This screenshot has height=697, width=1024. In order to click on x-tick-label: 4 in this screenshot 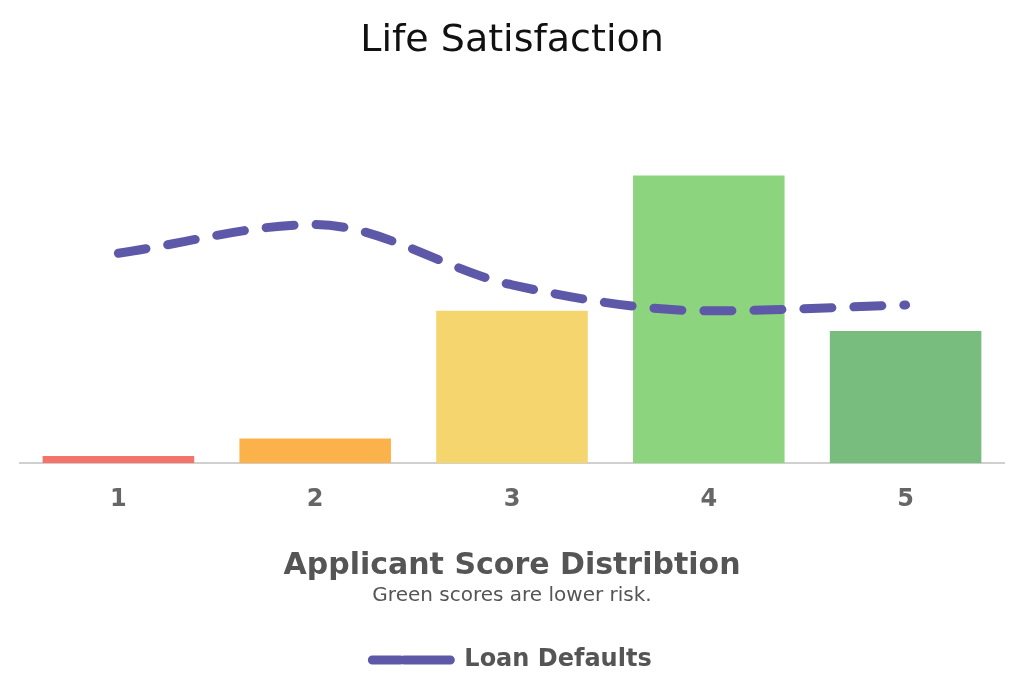, I will do `click(709, 497)`.